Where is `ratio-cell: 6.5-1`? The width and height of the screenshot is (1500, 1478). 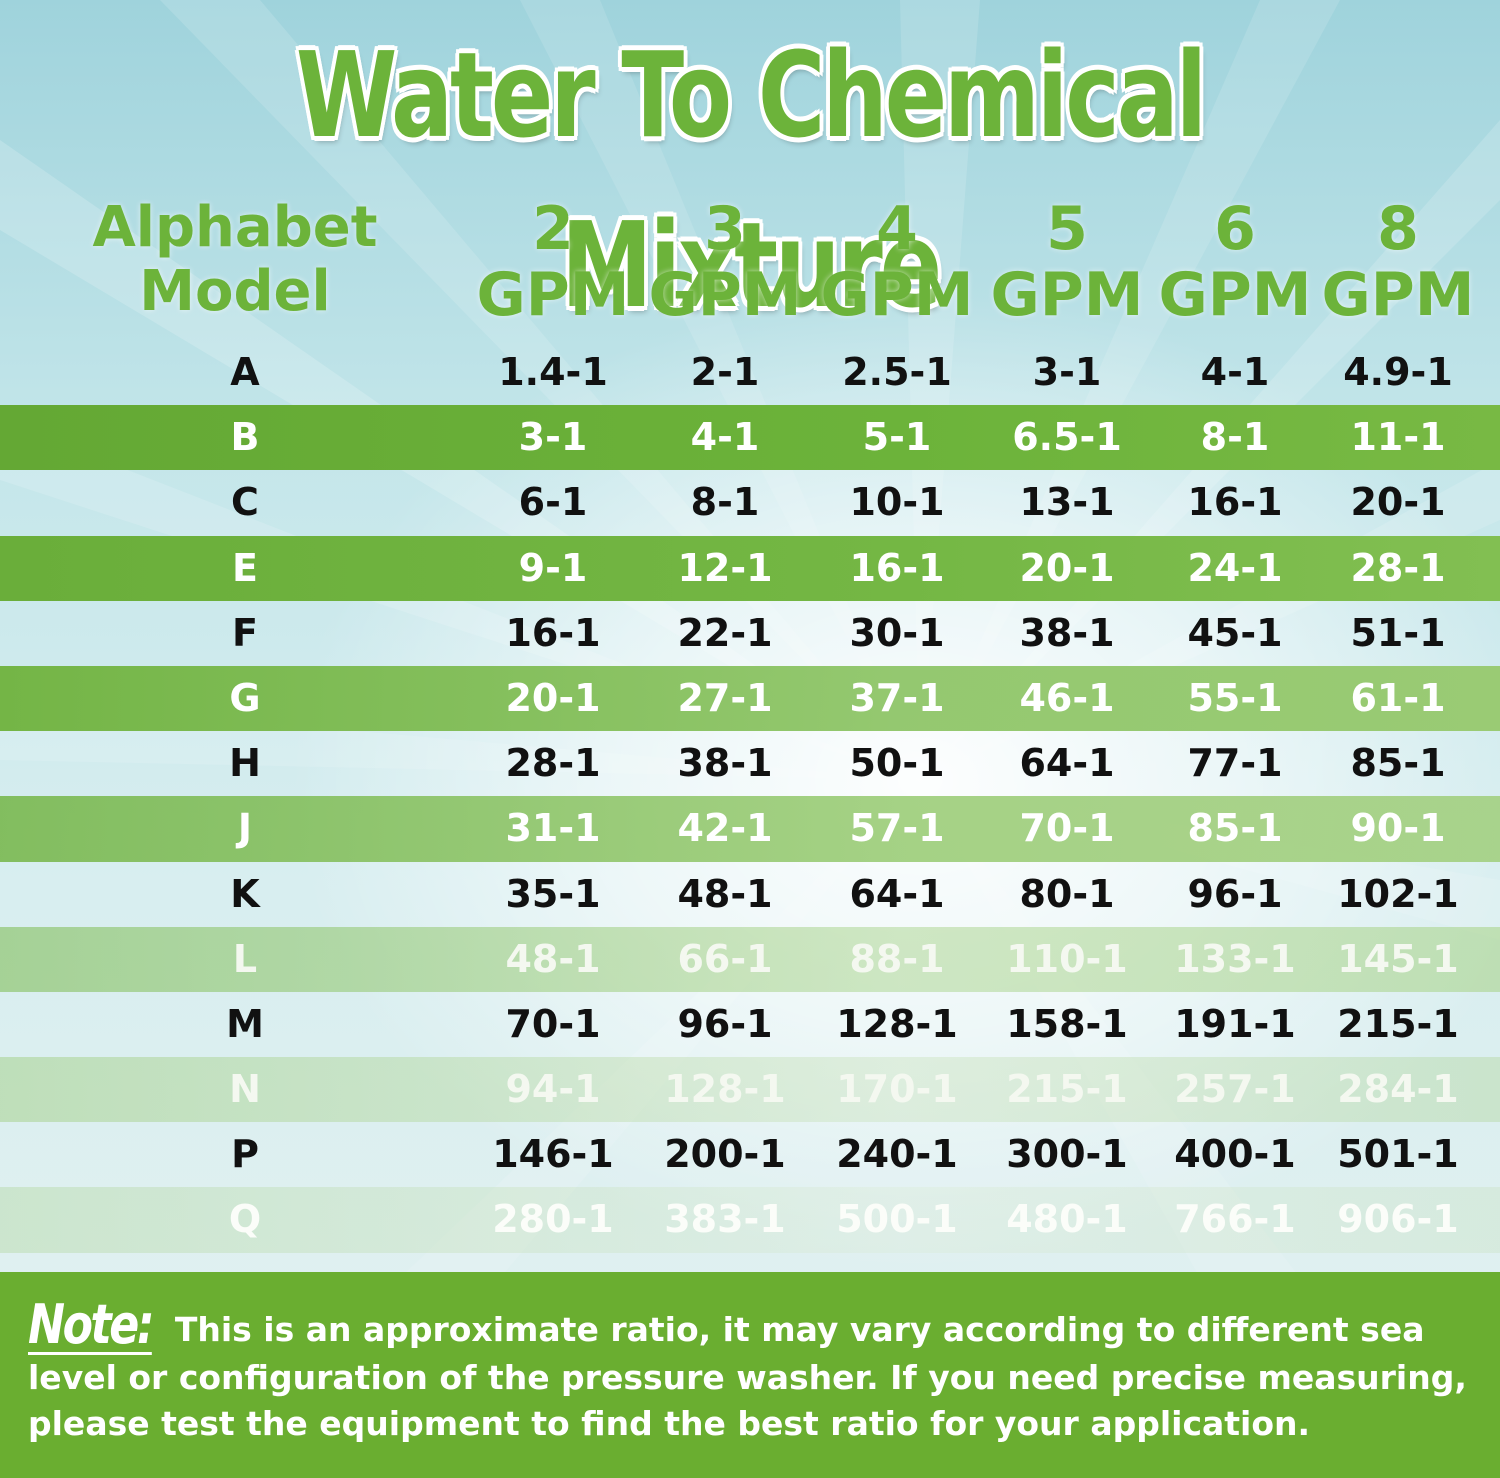 ratio-cell: 6.5-1 is located at coordinates (1067, 437).